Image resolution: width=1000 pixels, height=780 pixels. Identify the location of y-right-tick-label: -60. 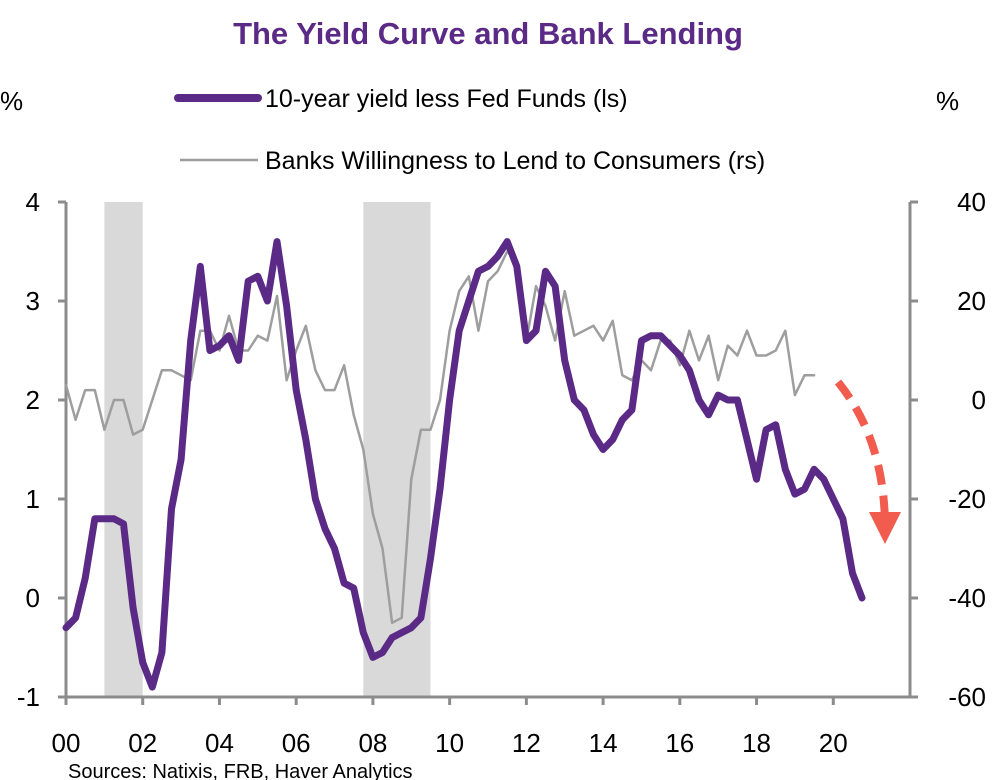
(967, 697).